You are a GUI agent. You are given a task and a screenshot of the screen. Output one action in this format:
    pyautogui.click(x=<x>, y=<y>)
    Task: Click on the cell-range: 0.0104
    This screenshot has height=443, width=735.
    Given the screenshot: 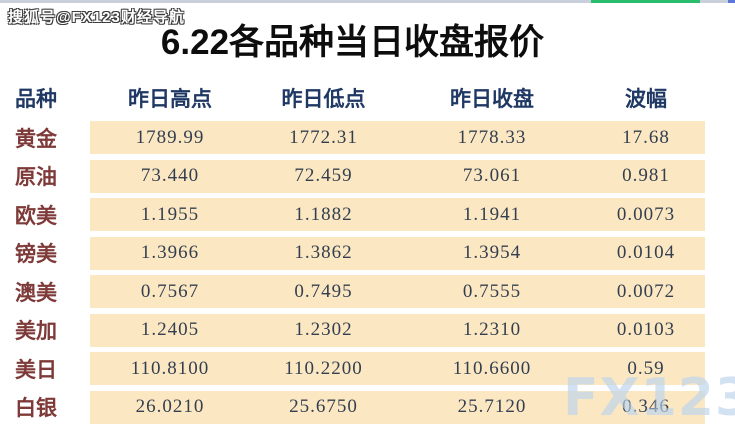 What is the action you would take?
    pyautogui.click(x=646, y=252)
    